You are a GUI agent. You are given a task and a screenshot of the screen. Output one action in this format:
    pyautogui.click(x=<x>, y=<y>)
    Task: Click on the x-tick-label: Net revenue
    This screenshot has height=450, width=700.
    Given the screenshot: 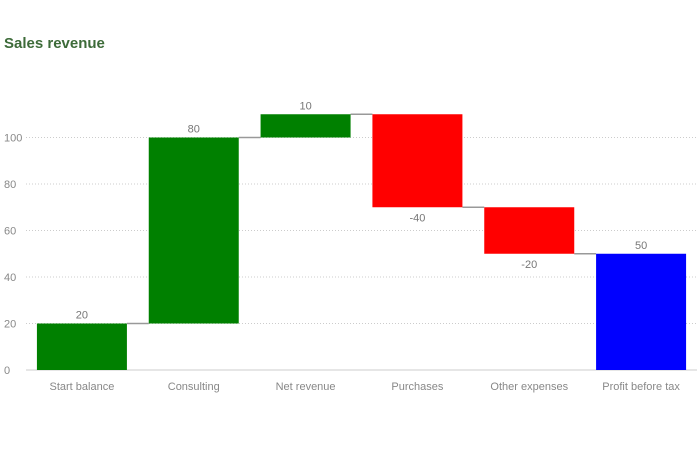 What is the action you would take?
    pyautogui.click(x=306, y=387)
    